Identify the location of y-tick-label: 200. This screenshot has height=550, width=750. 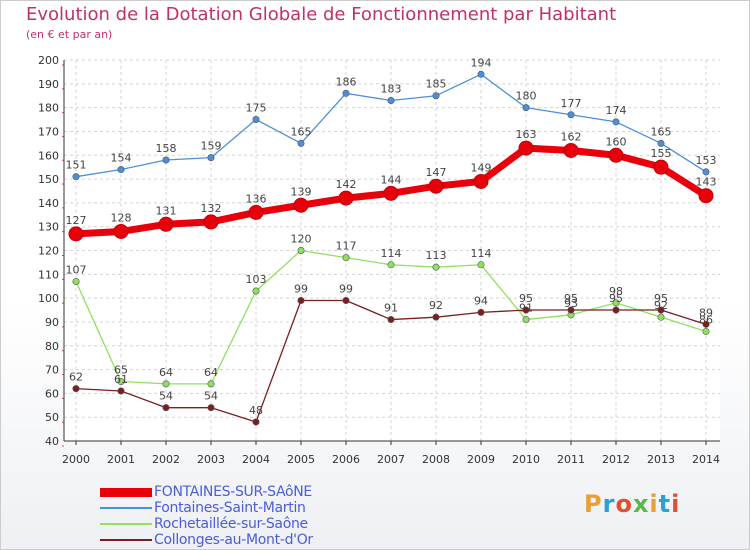
(48, 60).